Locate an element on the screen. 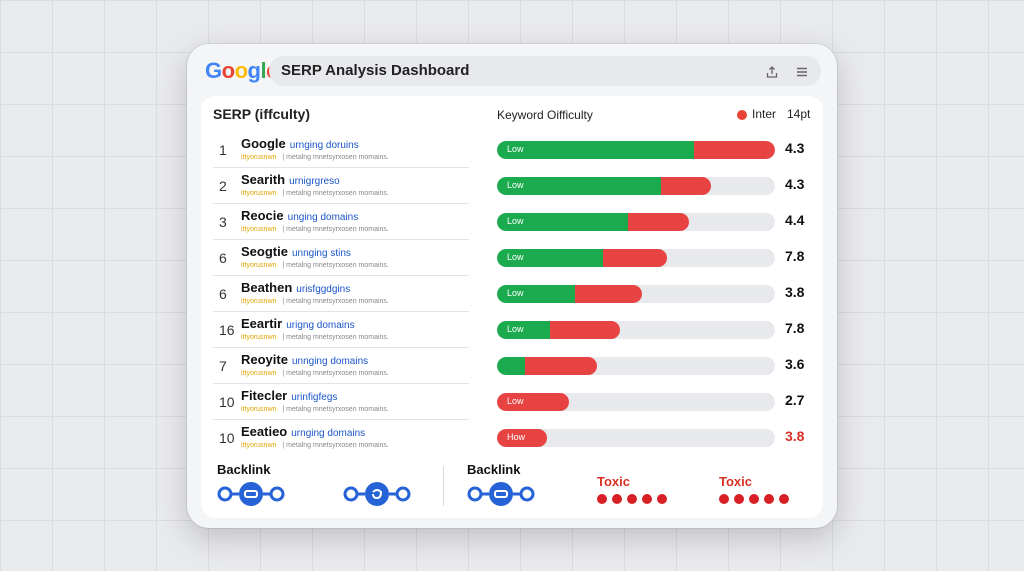 The image size is (1024, 571). site-name: Fitecler urinfigfegs is located at coordinates (289, 395).